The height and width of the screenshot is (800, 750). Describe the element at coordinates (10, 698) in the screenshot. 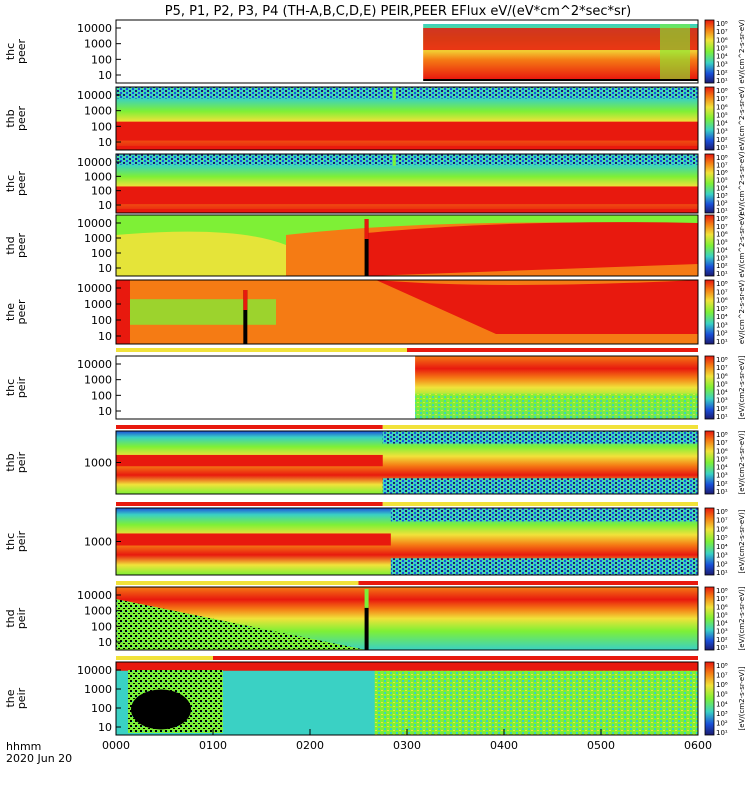

I see `panel-name-line1: the` at that location.